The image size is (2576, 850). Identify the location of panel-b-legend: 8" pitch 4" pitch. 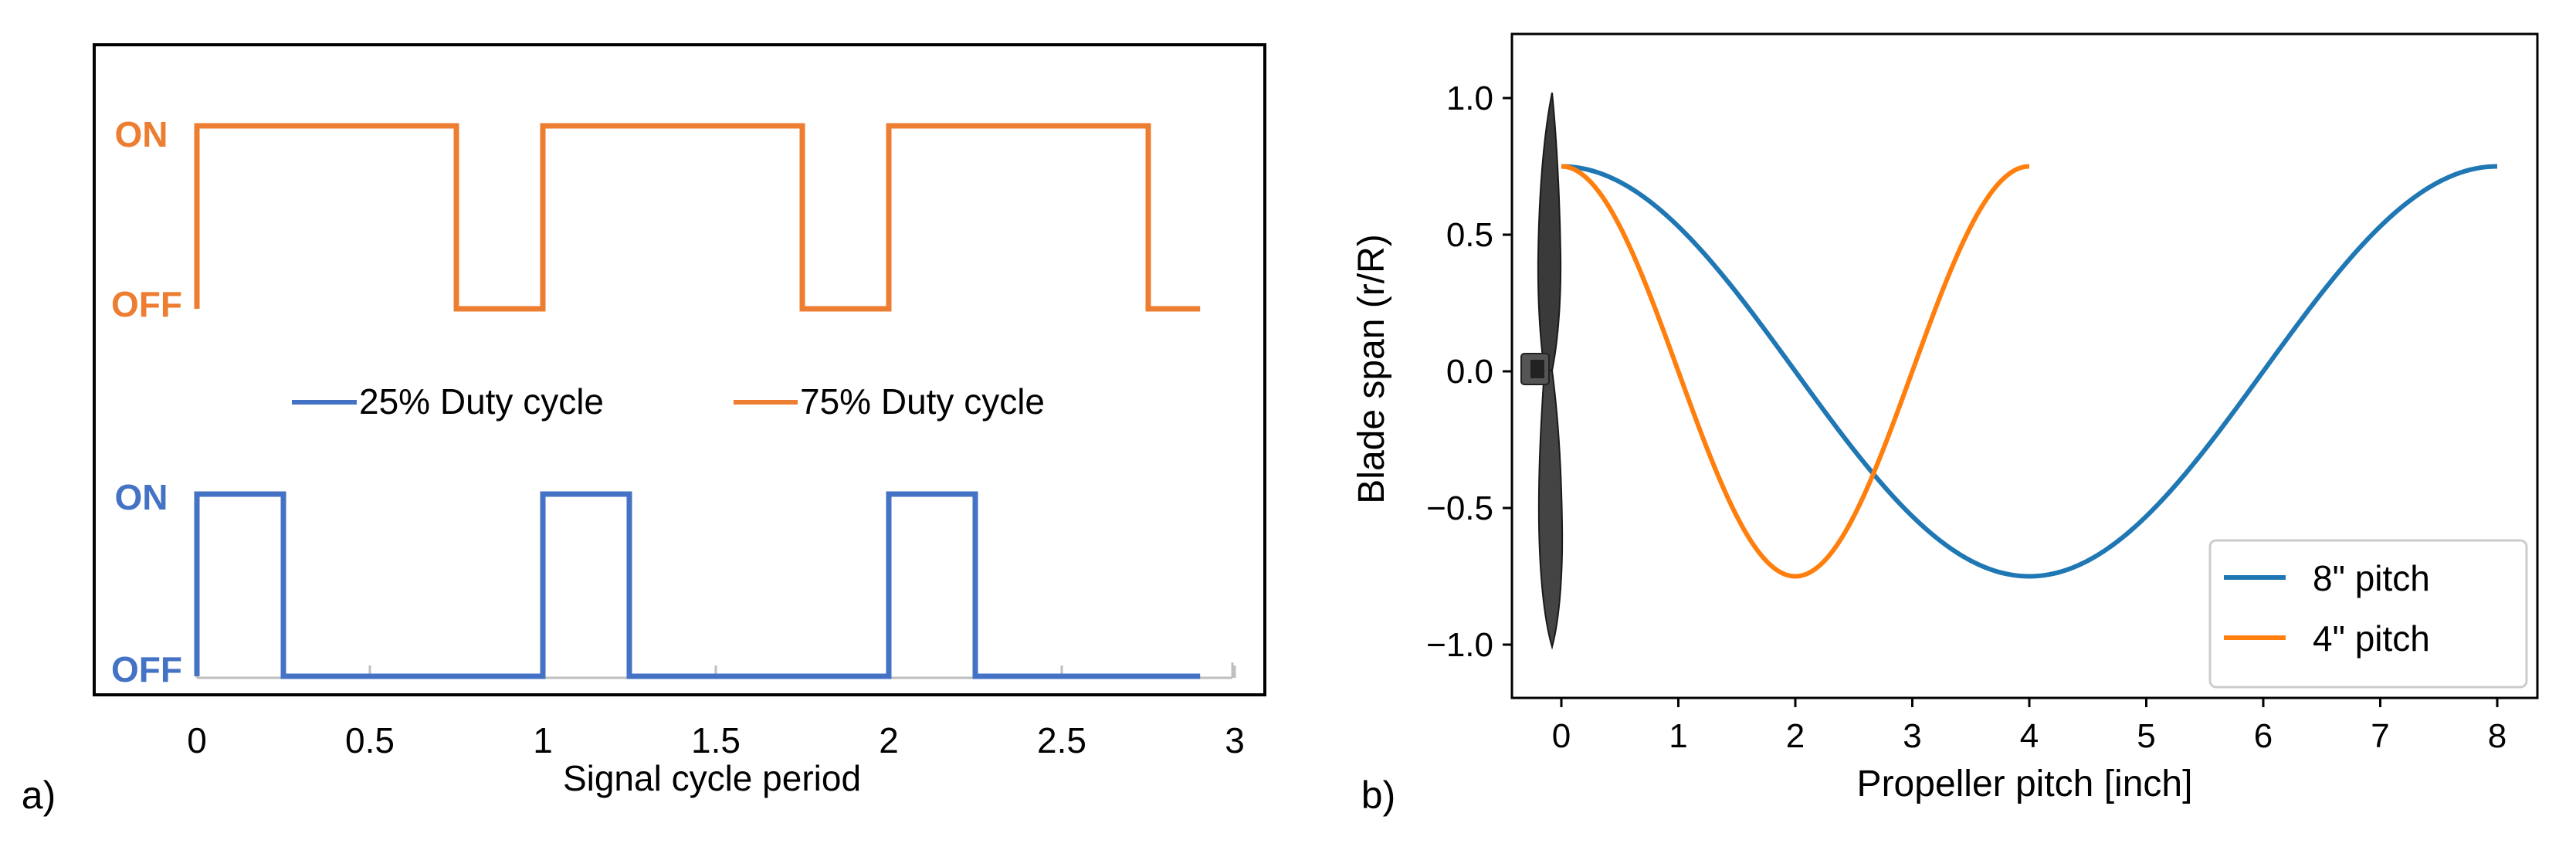
(2368, 614).